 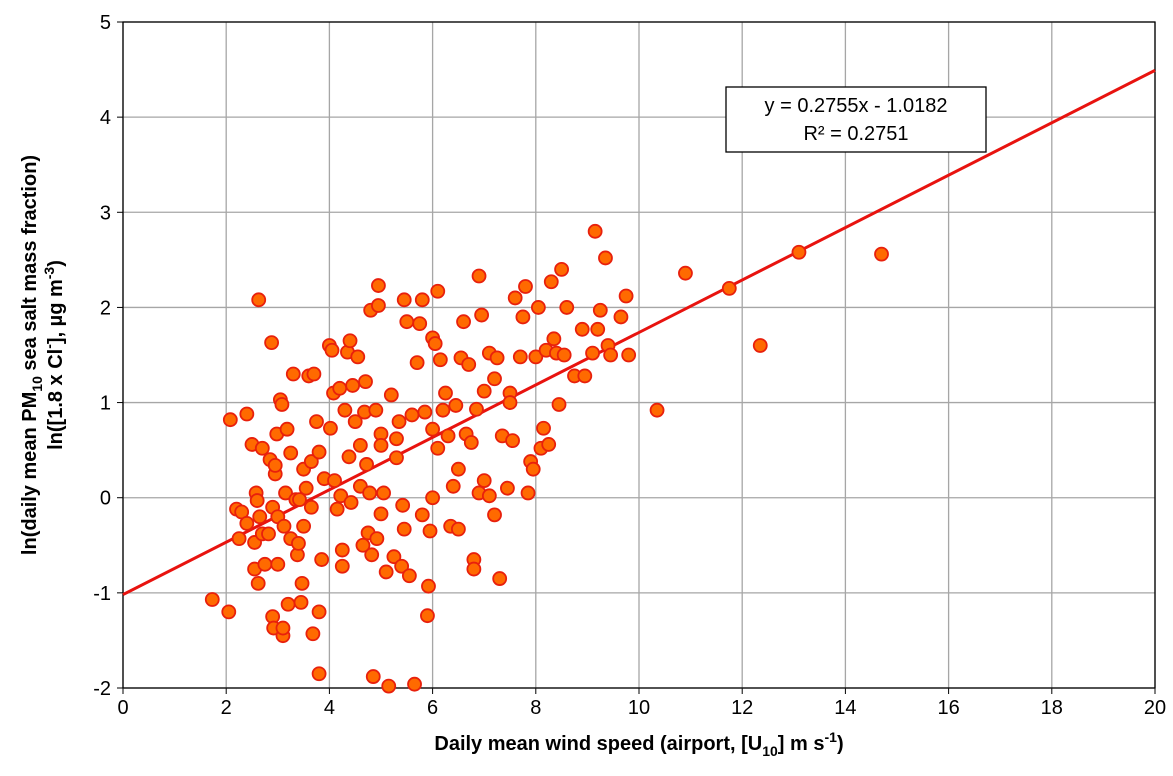 I want to click on y-tick-label: 0, so click(x=105, y=499).